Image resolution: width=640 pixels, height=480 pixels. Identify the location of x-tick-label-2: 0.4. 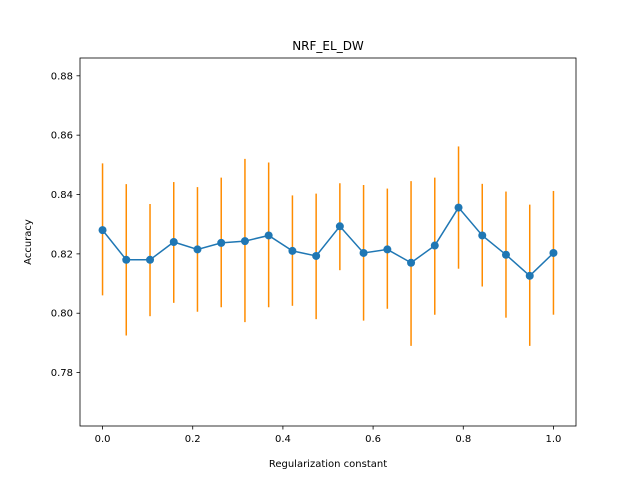
(283, 439).